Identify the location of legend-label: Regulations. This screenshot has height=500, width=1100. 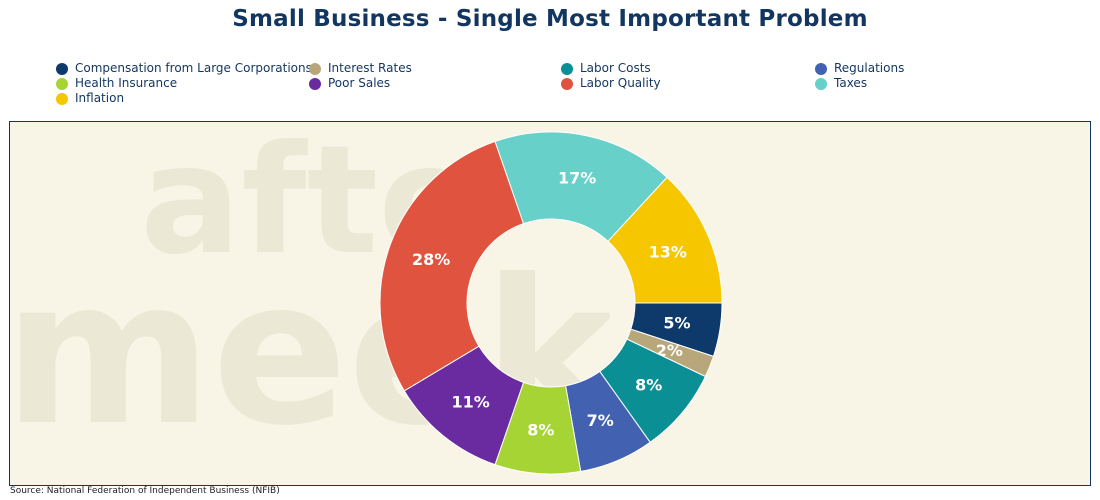
(869, 68).